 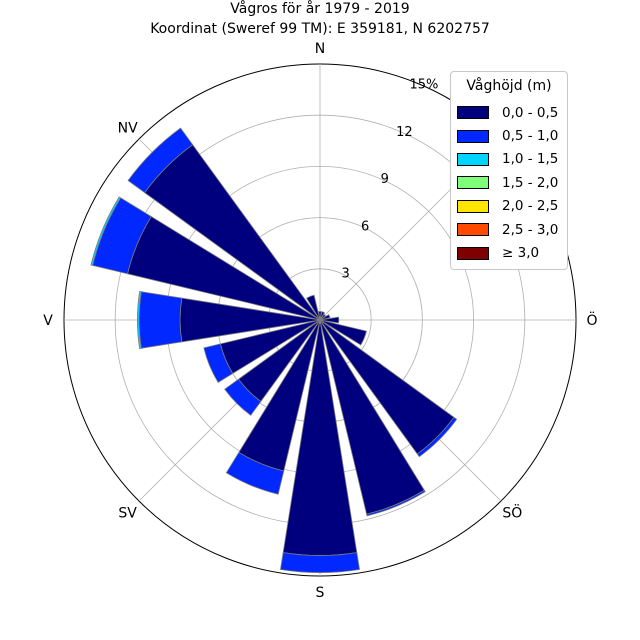 What do you see at coordinates (530, 159) in the screenshot?
I see `legend-label: 1,0 - 1,5` at bounding box center [530, 159].